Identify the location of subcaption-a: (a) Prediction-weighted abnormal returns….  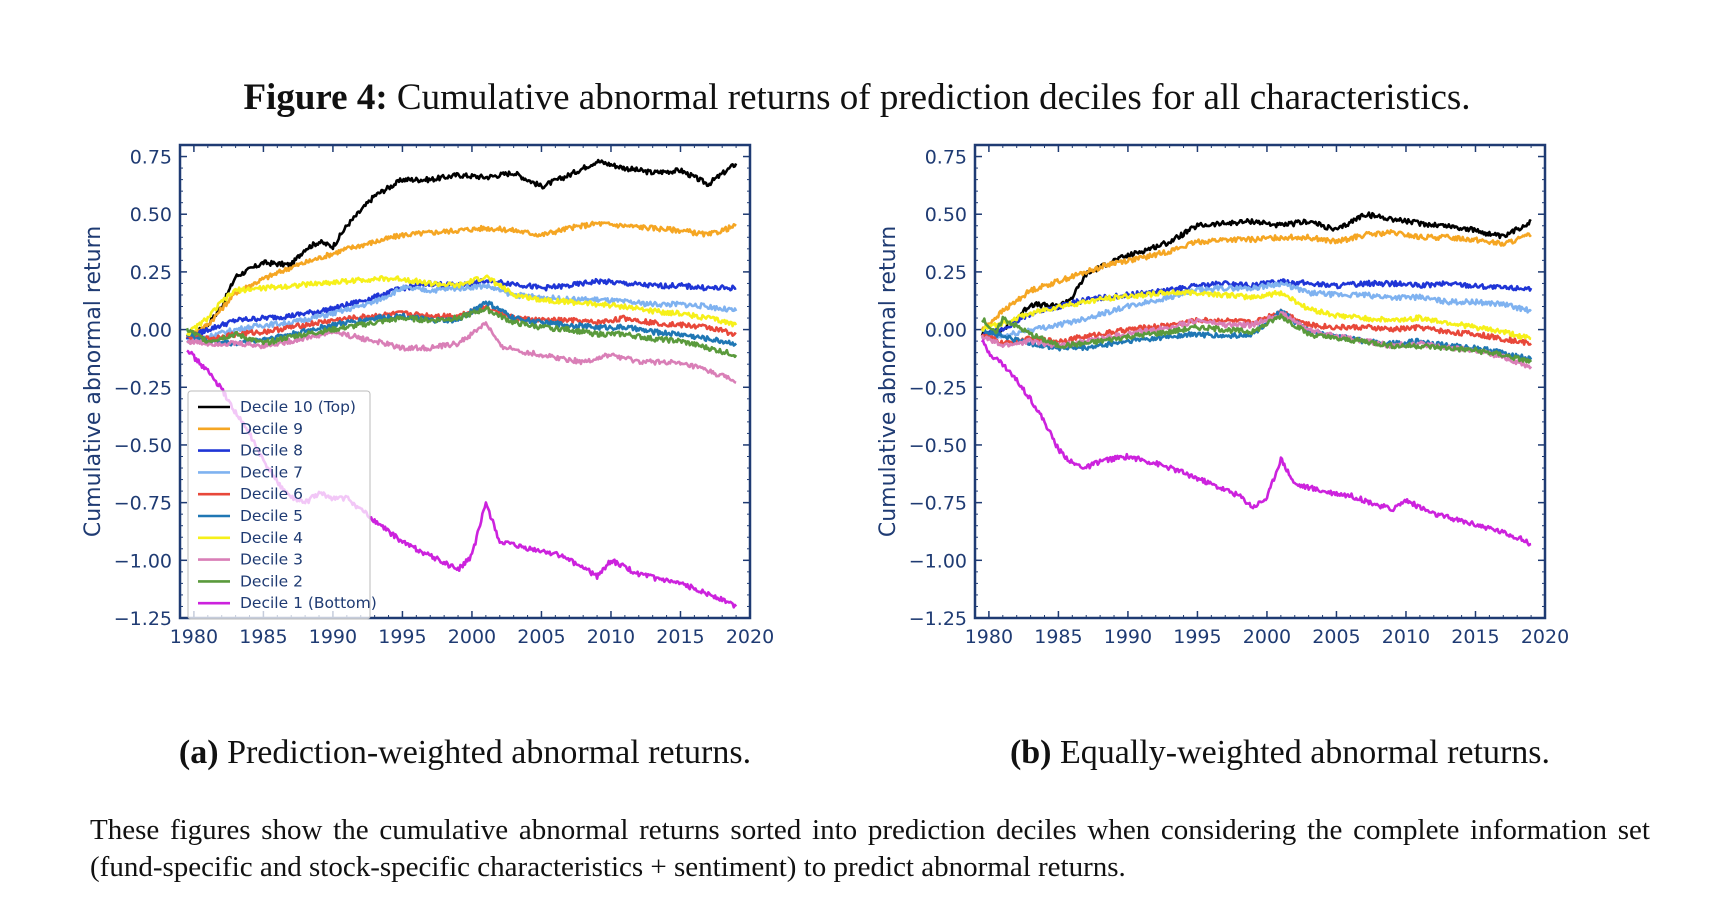
(465, 753).